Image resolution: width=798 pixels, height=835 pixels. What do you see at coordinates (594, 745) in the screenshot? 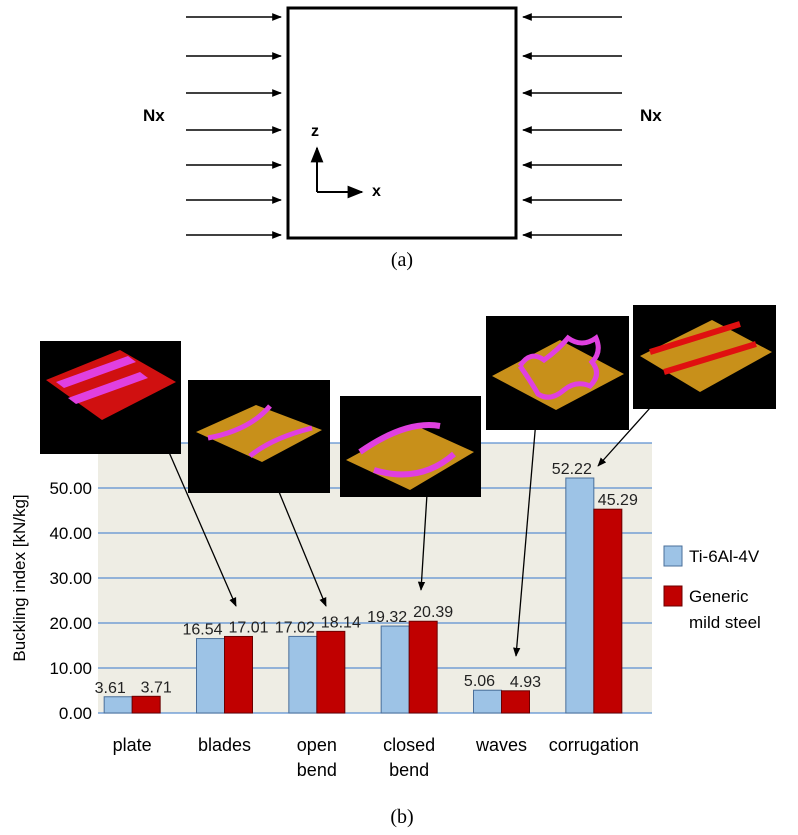
I see `x-tick-label: corrugation` at bounding box center [594, 745].